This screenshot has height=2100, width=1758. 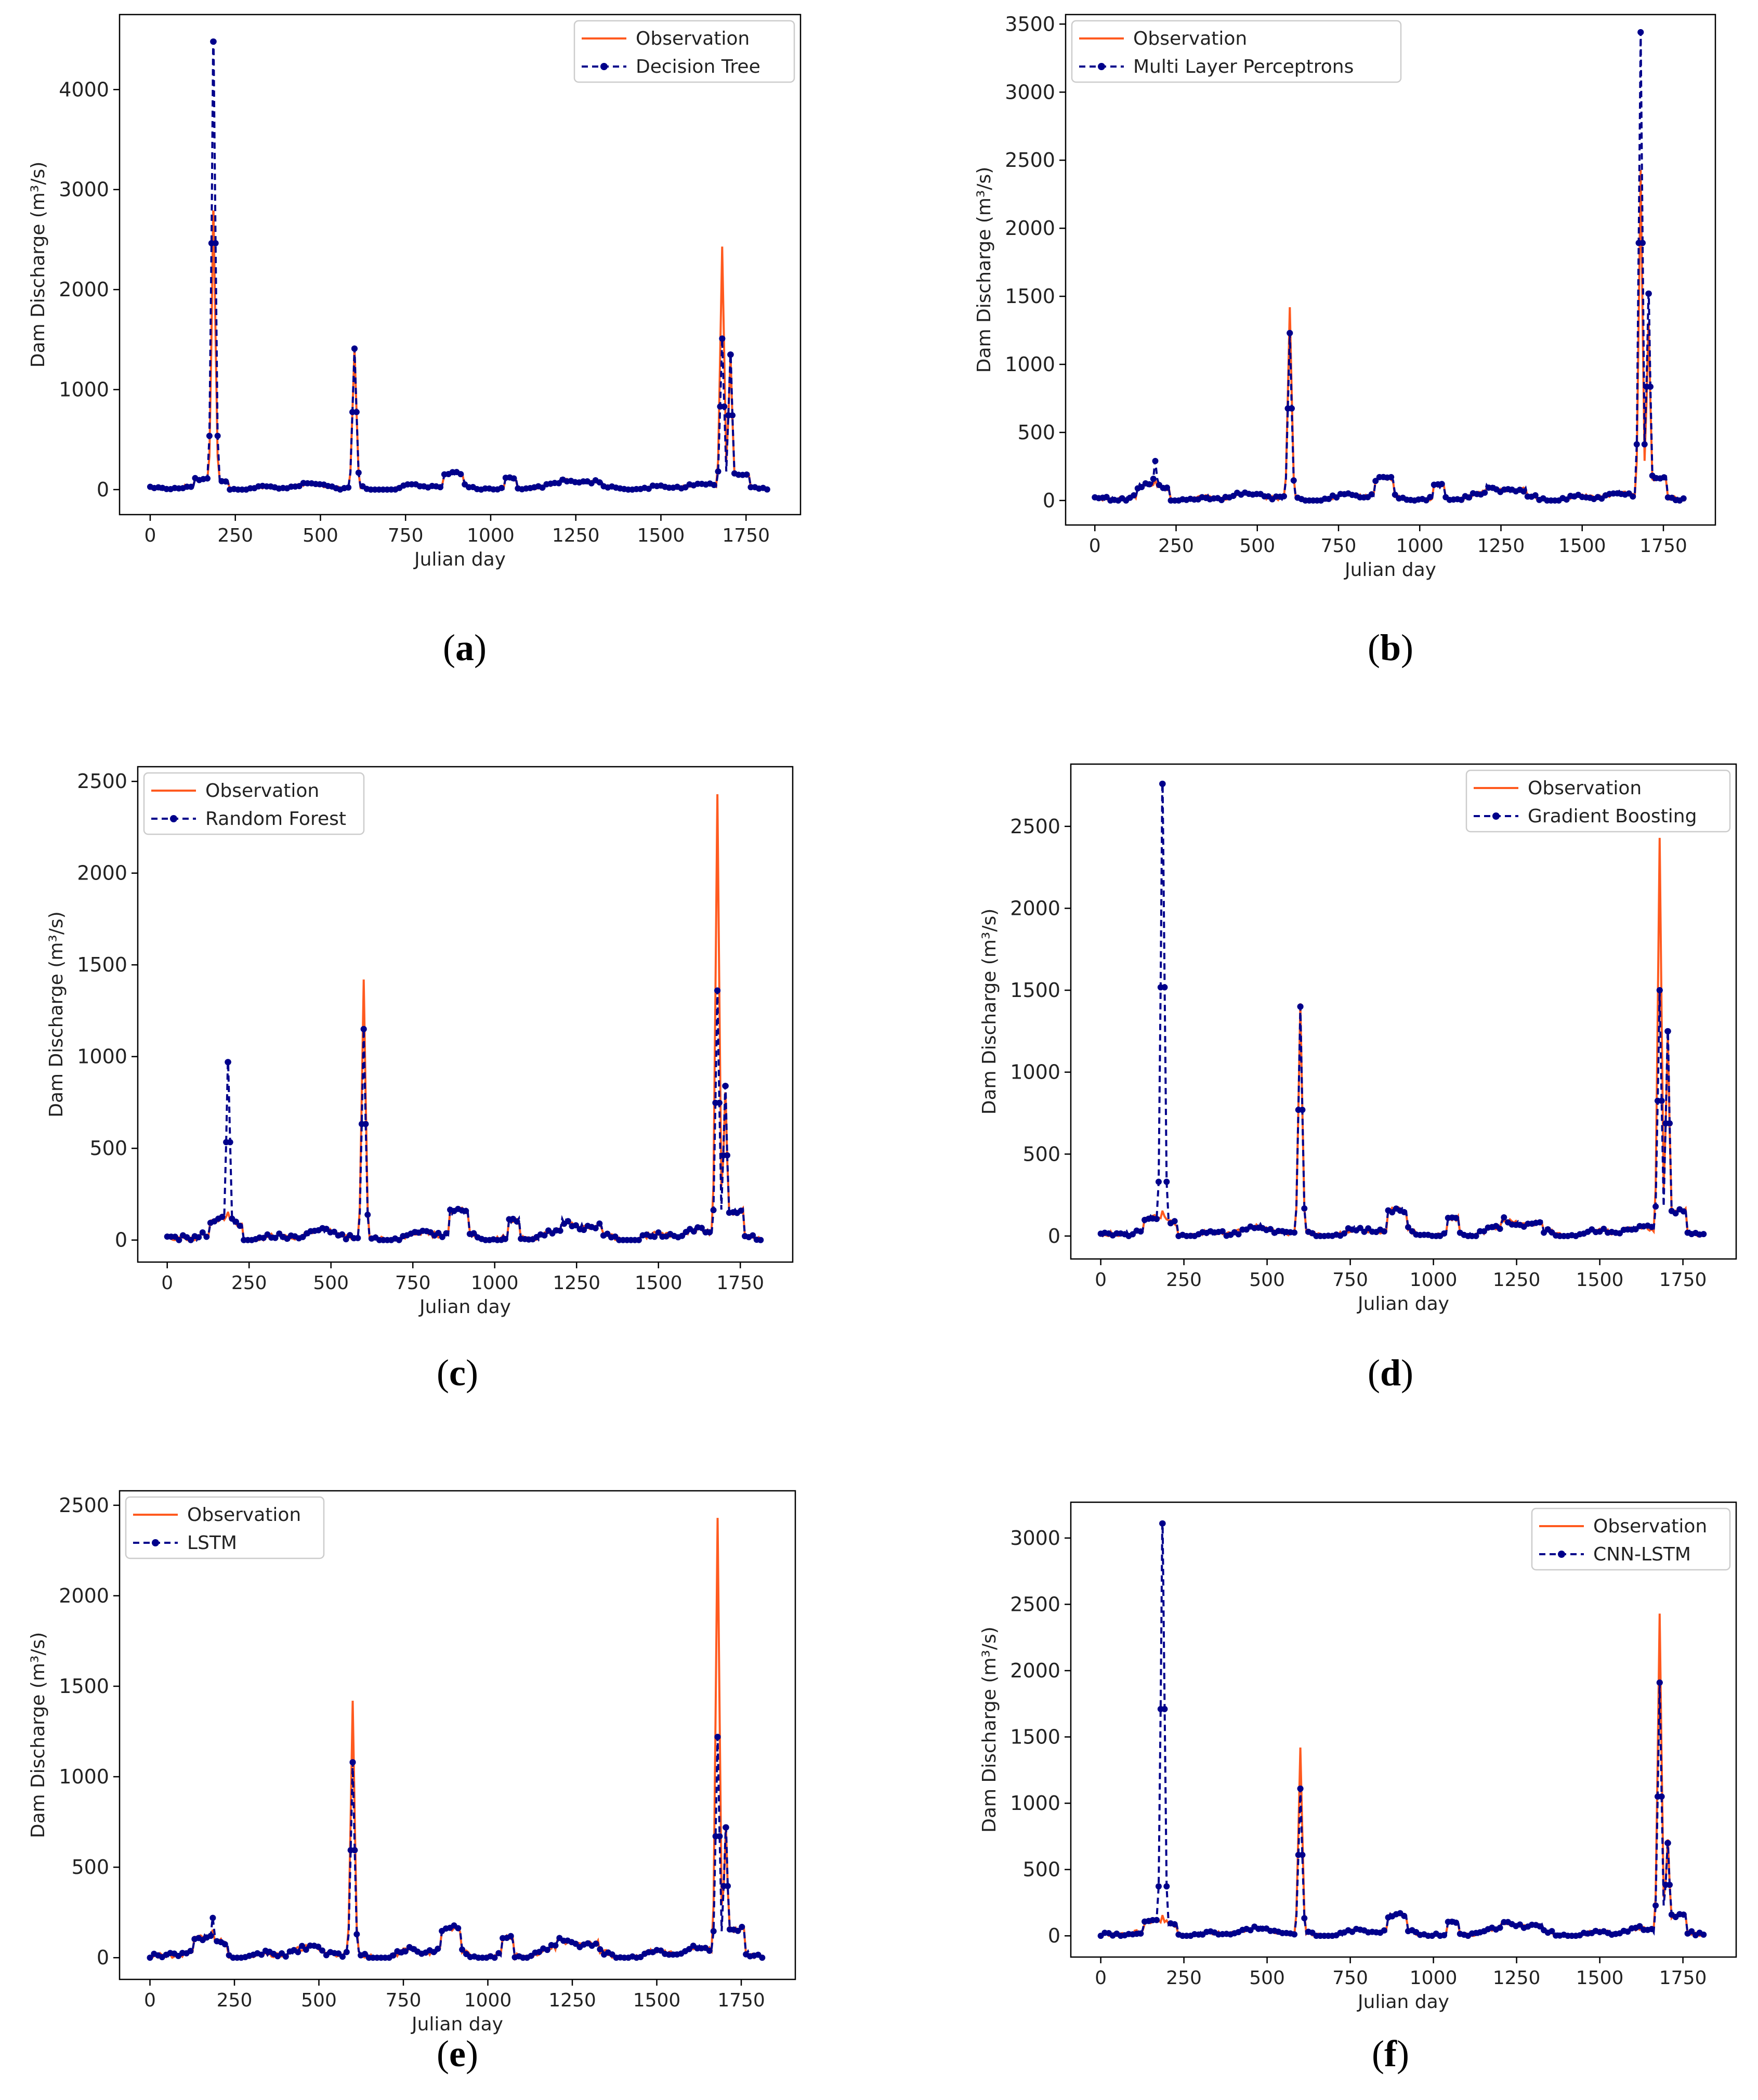 What do you see at coordinates (741, 2001) in the screenshot?
I see `x-tick-label: 1750` at bounding box center [741, 2001].